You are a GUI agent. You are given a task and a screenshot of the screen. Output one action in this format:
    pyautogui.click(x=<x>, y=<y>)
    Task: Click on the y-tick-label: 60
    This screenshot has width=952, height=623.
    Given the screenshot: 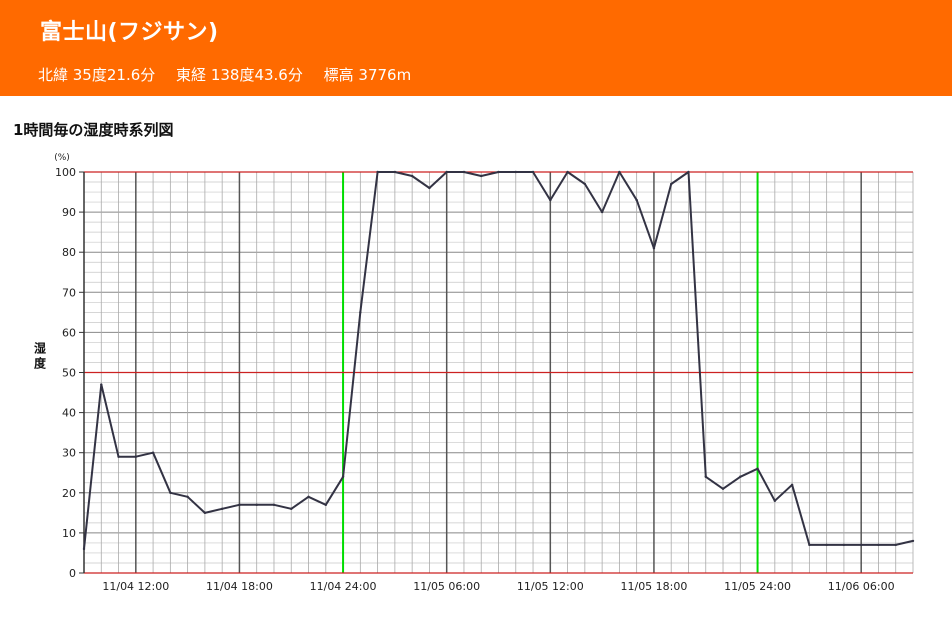 What is the action you would take?
    pyautogui.click(x=69, y=332)
    